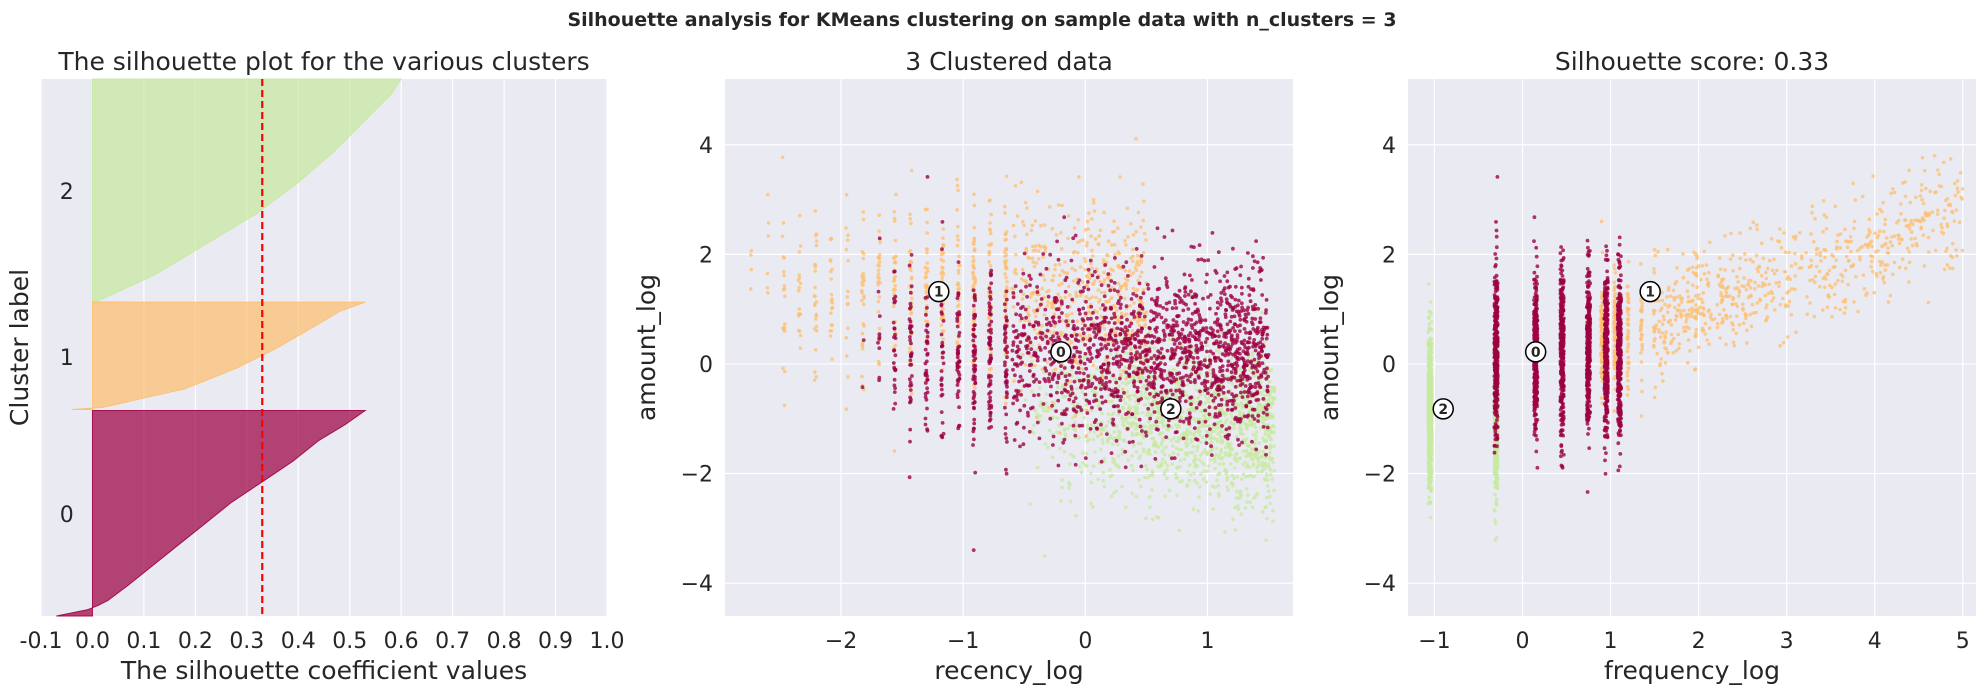 Image resolution: width=1987 pixels, height=695 pixels. What do you see at coordinates (697, 584) in the screenshot?
I see `y-tick-label: −4` at bounding box center [697, 584].